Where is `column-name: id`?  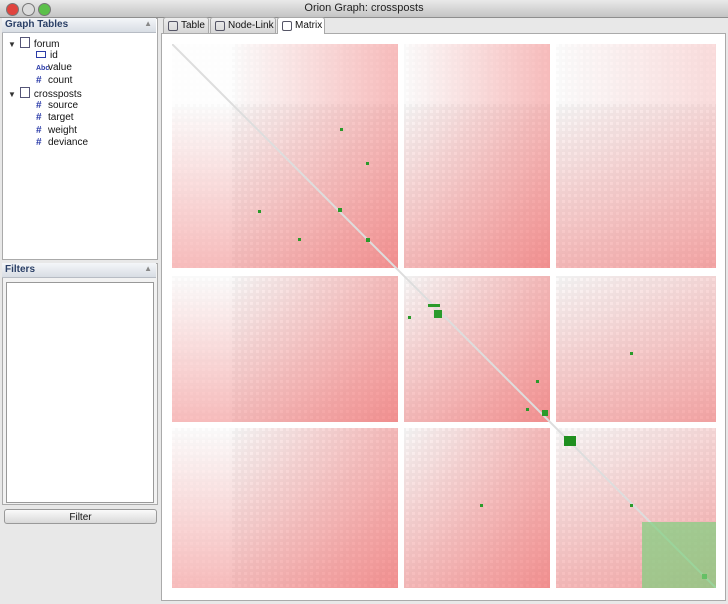 column-name: id is located at coordinates (54, 55).